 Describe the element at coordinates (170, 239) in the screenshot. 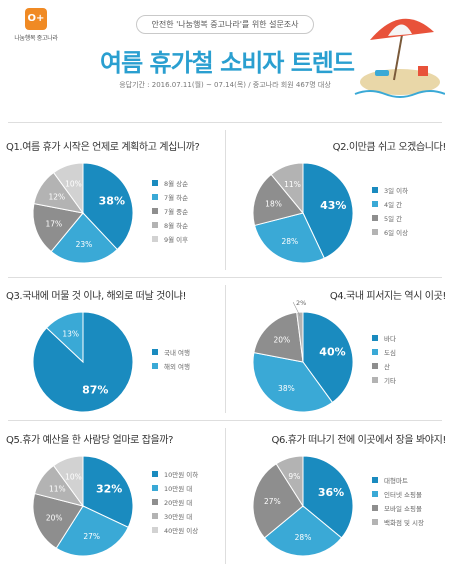

I see `legend-item: 9월 이후` at that location.